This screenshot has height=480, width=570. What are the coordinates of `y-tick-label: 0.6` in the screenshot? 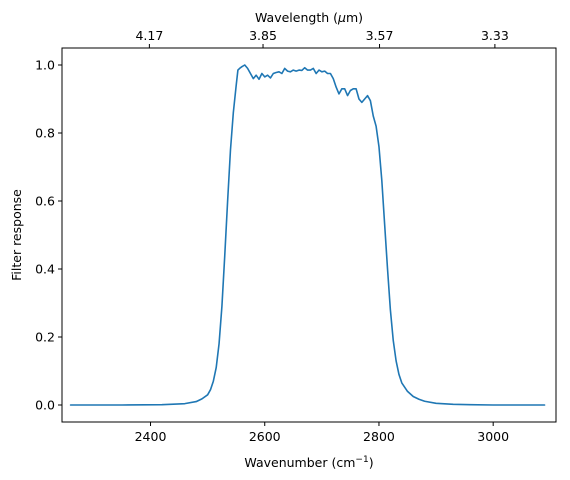 It's located at (45, 201).